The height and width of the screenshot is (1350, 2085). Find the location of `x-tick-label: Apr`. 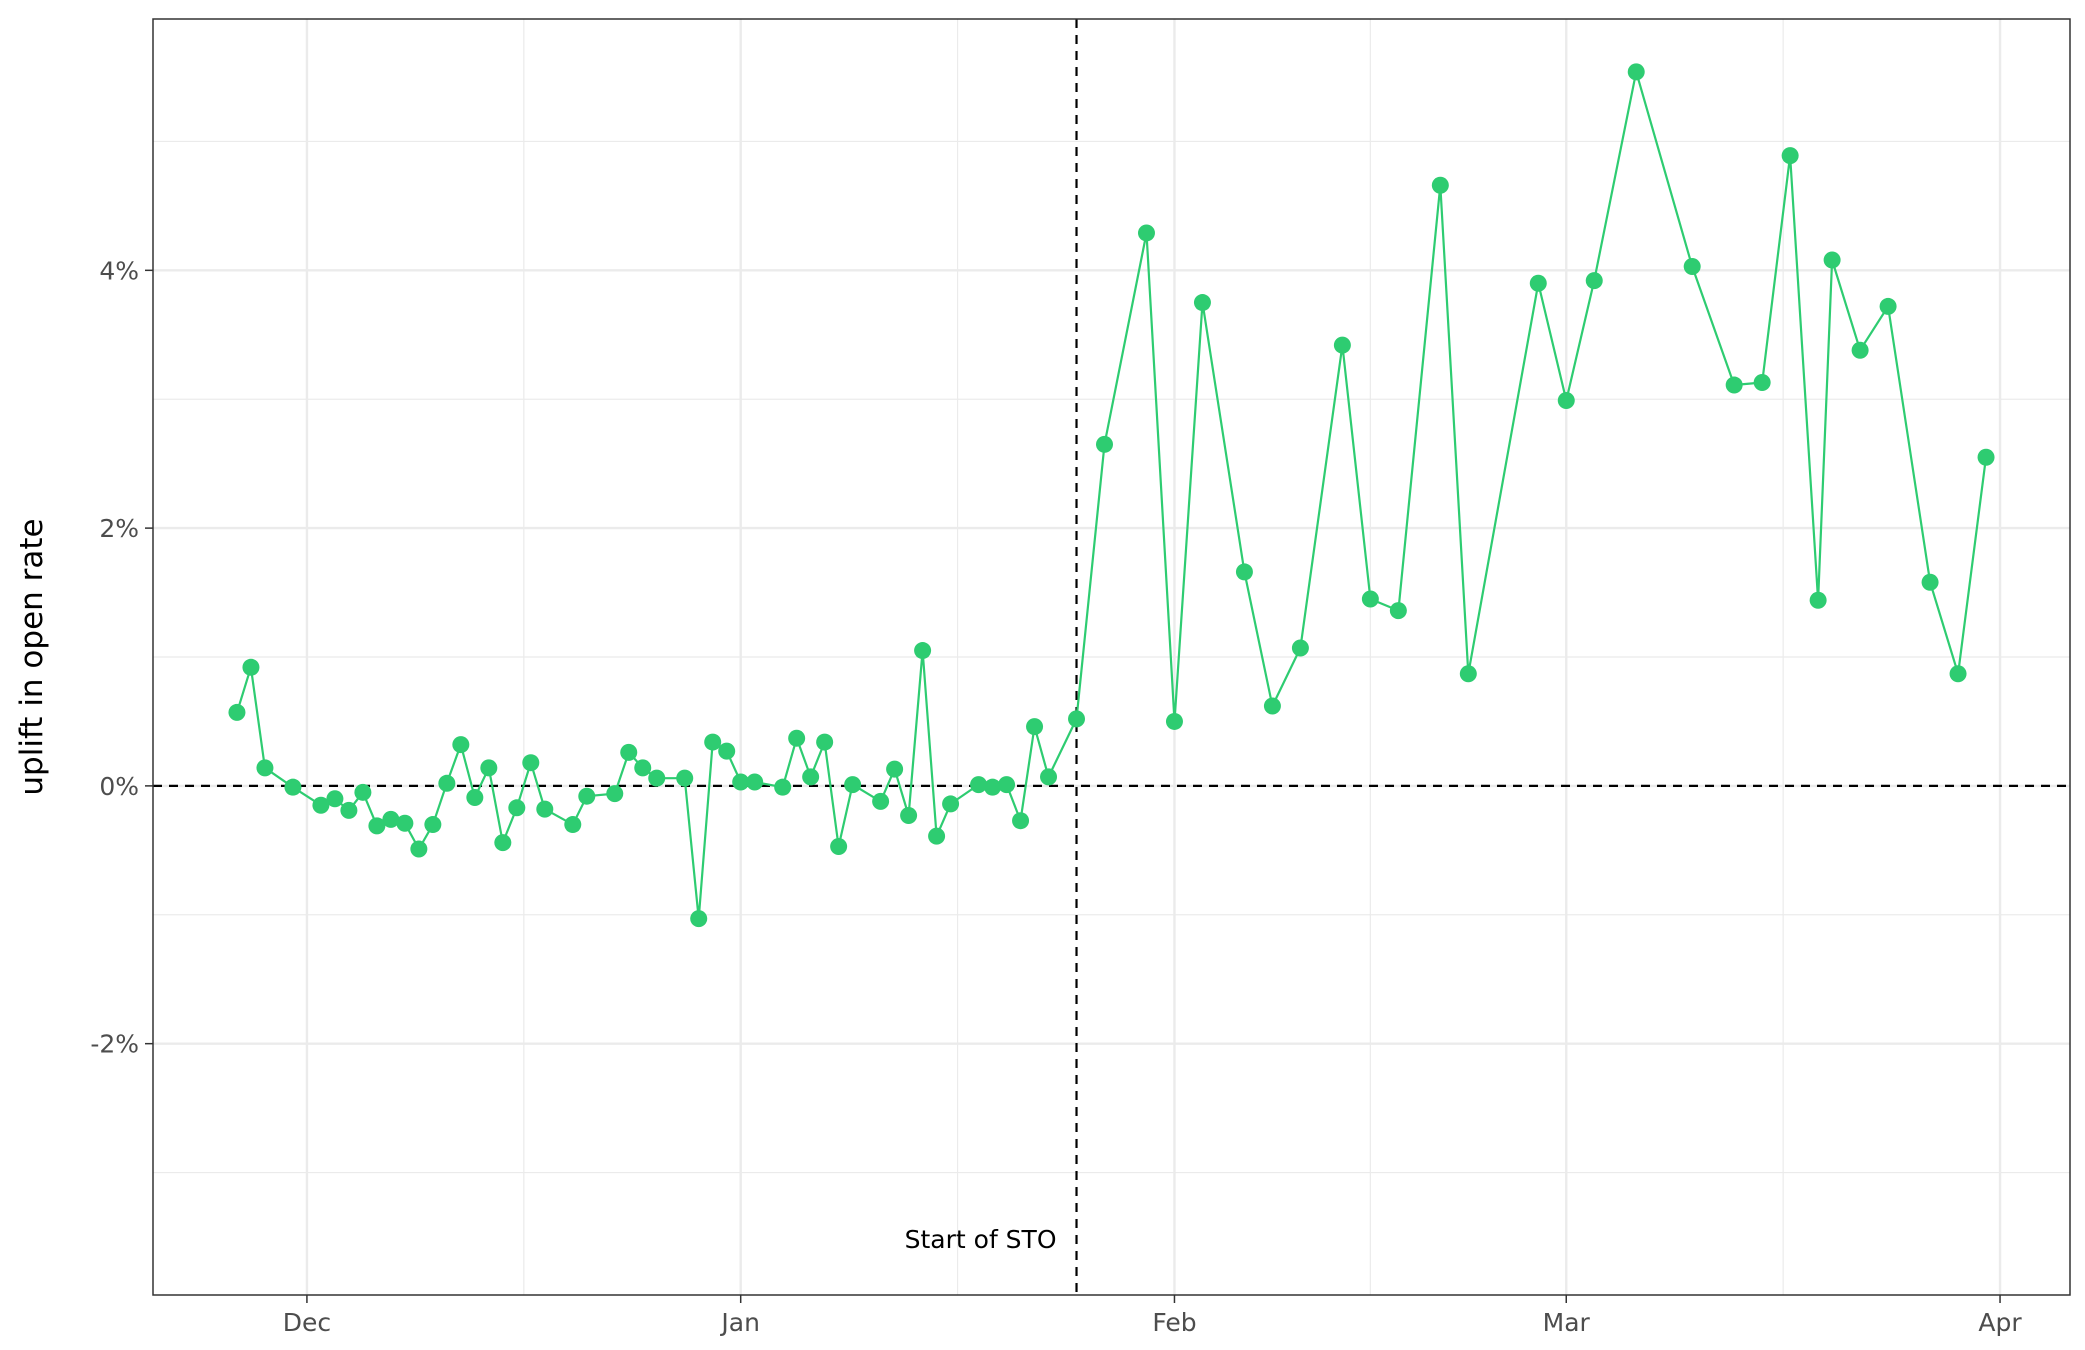

x-tick-label: Apr is located at coordinates (2000, 1322).